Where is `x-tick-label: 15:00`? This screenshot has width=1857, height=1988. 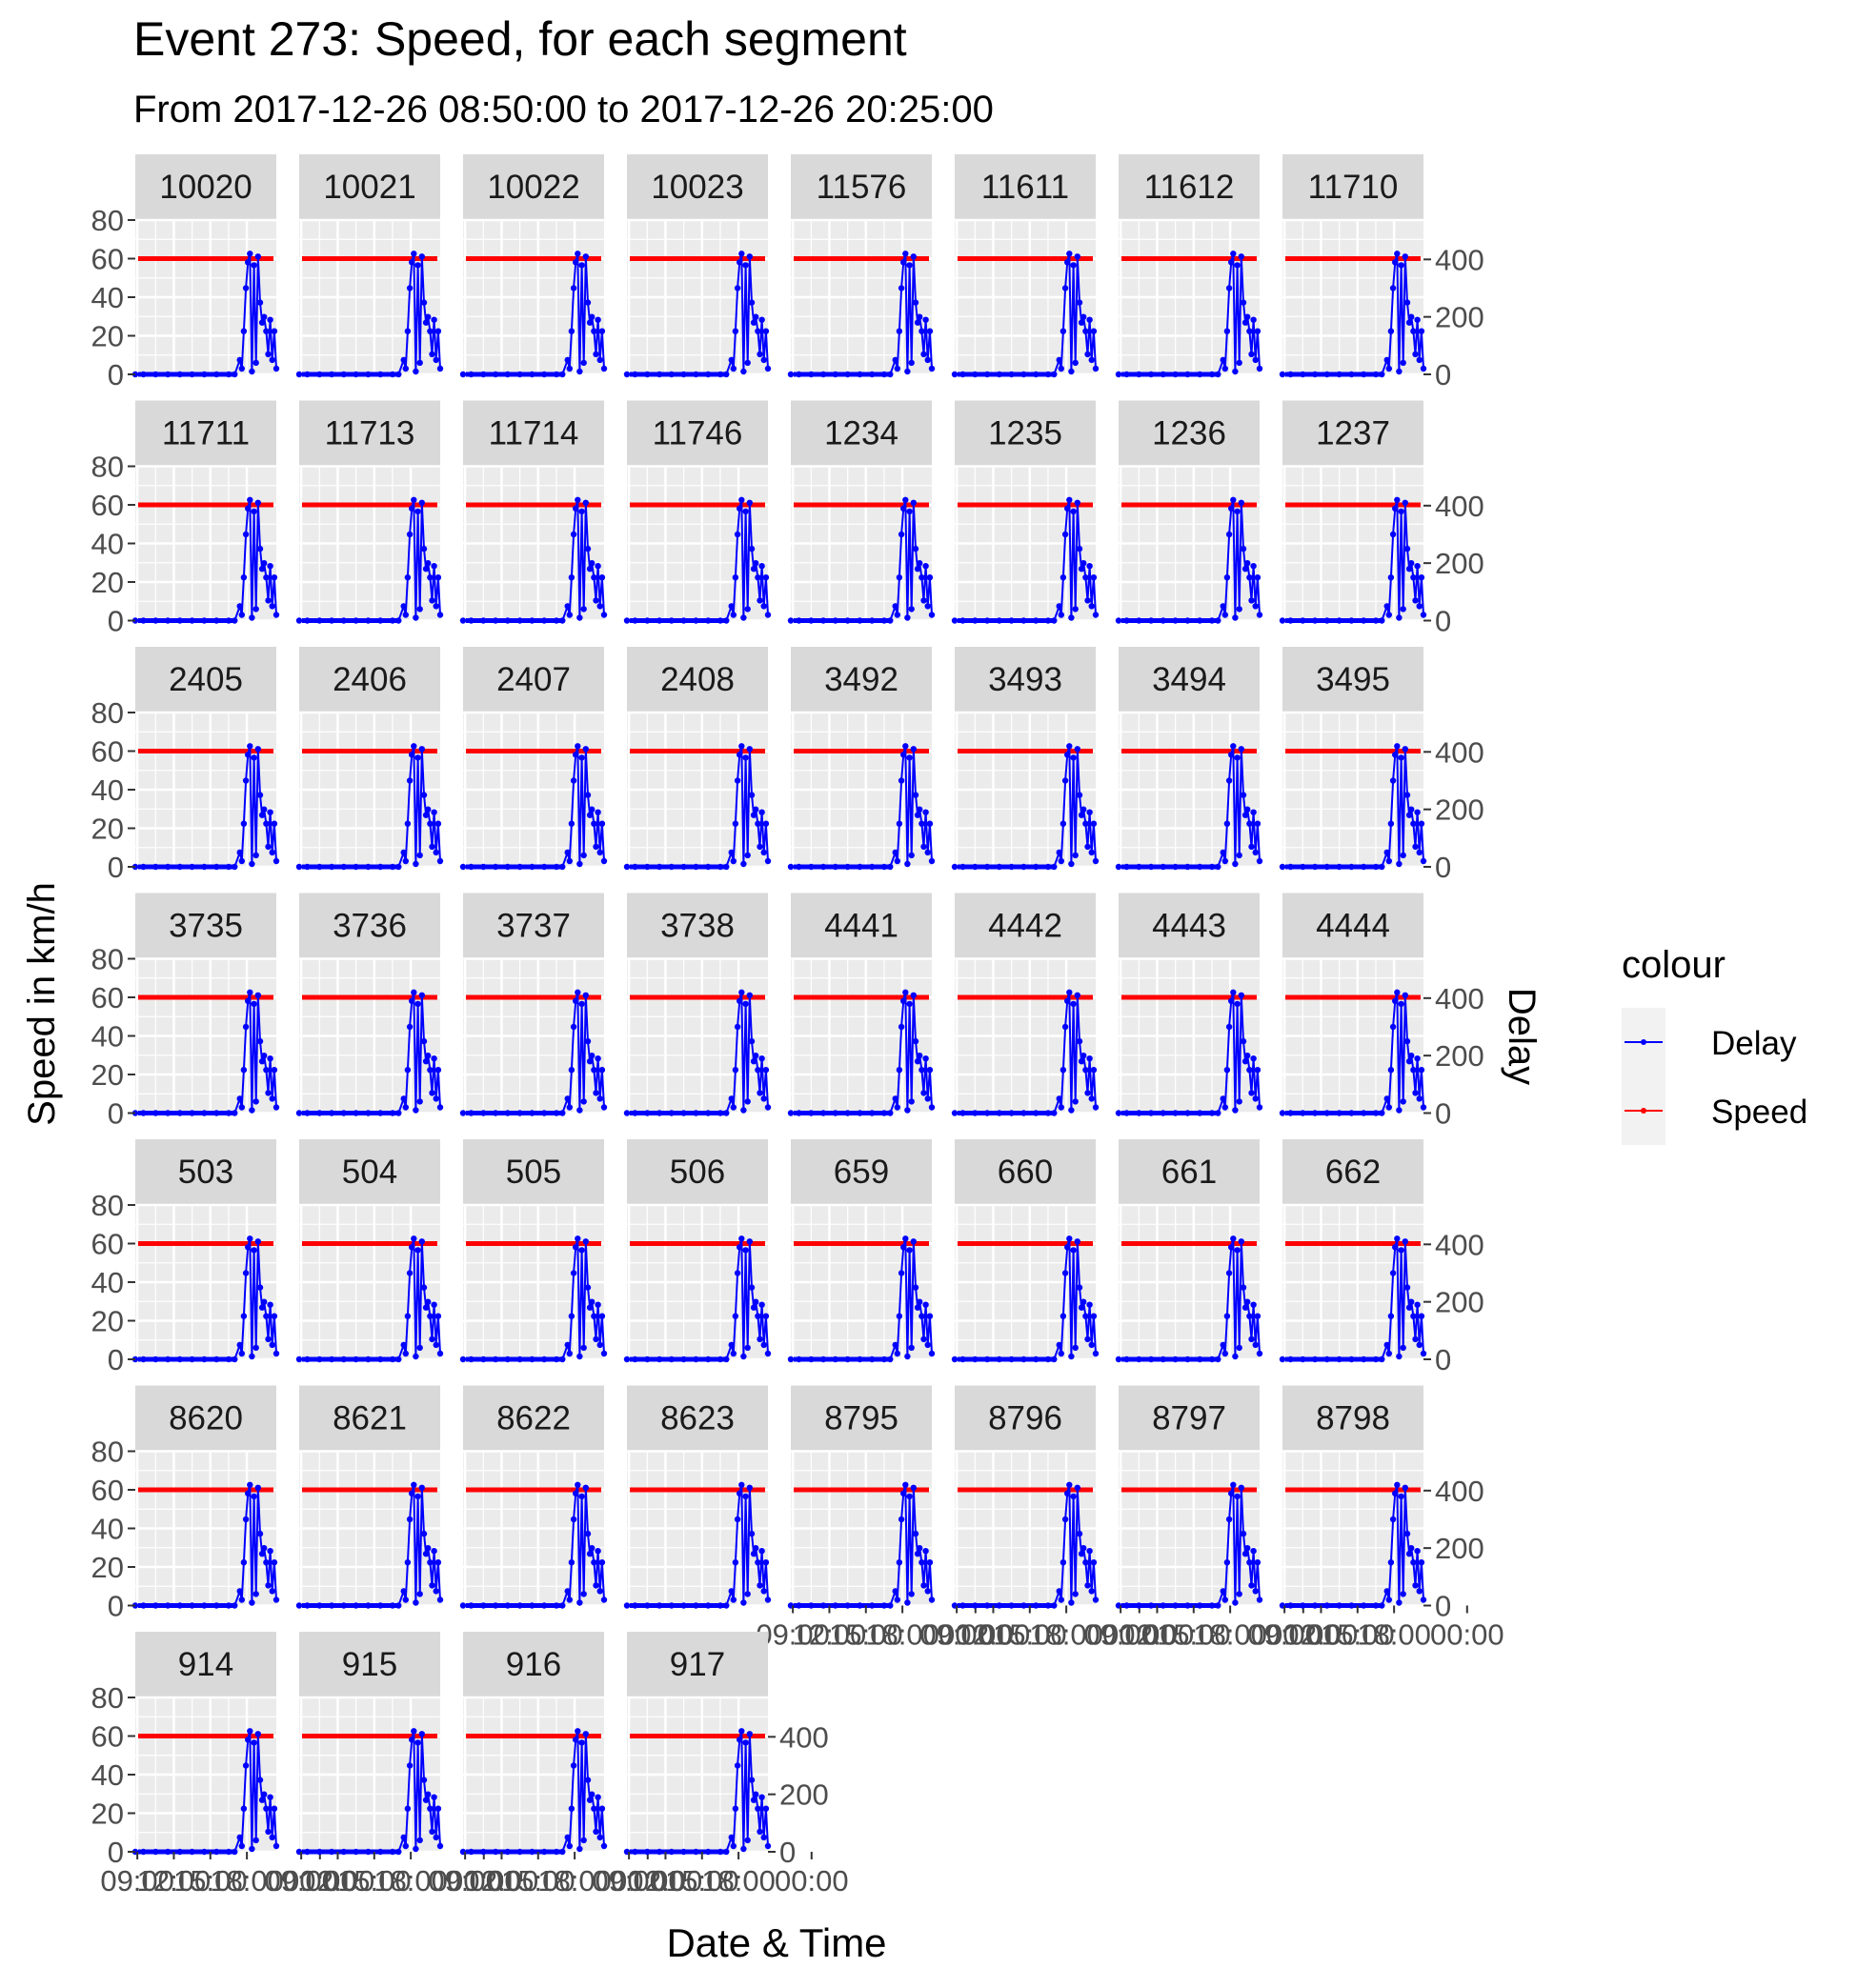 x-tick-label: 15:00 is located at coordinates (374, 1881).